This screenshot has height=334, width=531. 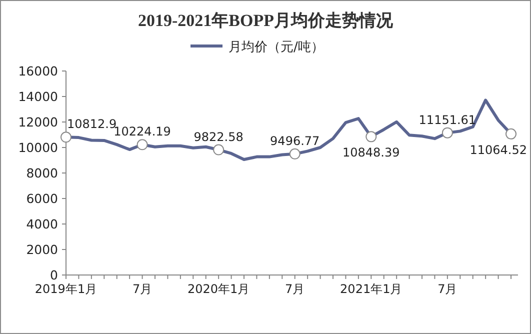 I want to click on y-tick-label: 0, so click(x=54, y=275).